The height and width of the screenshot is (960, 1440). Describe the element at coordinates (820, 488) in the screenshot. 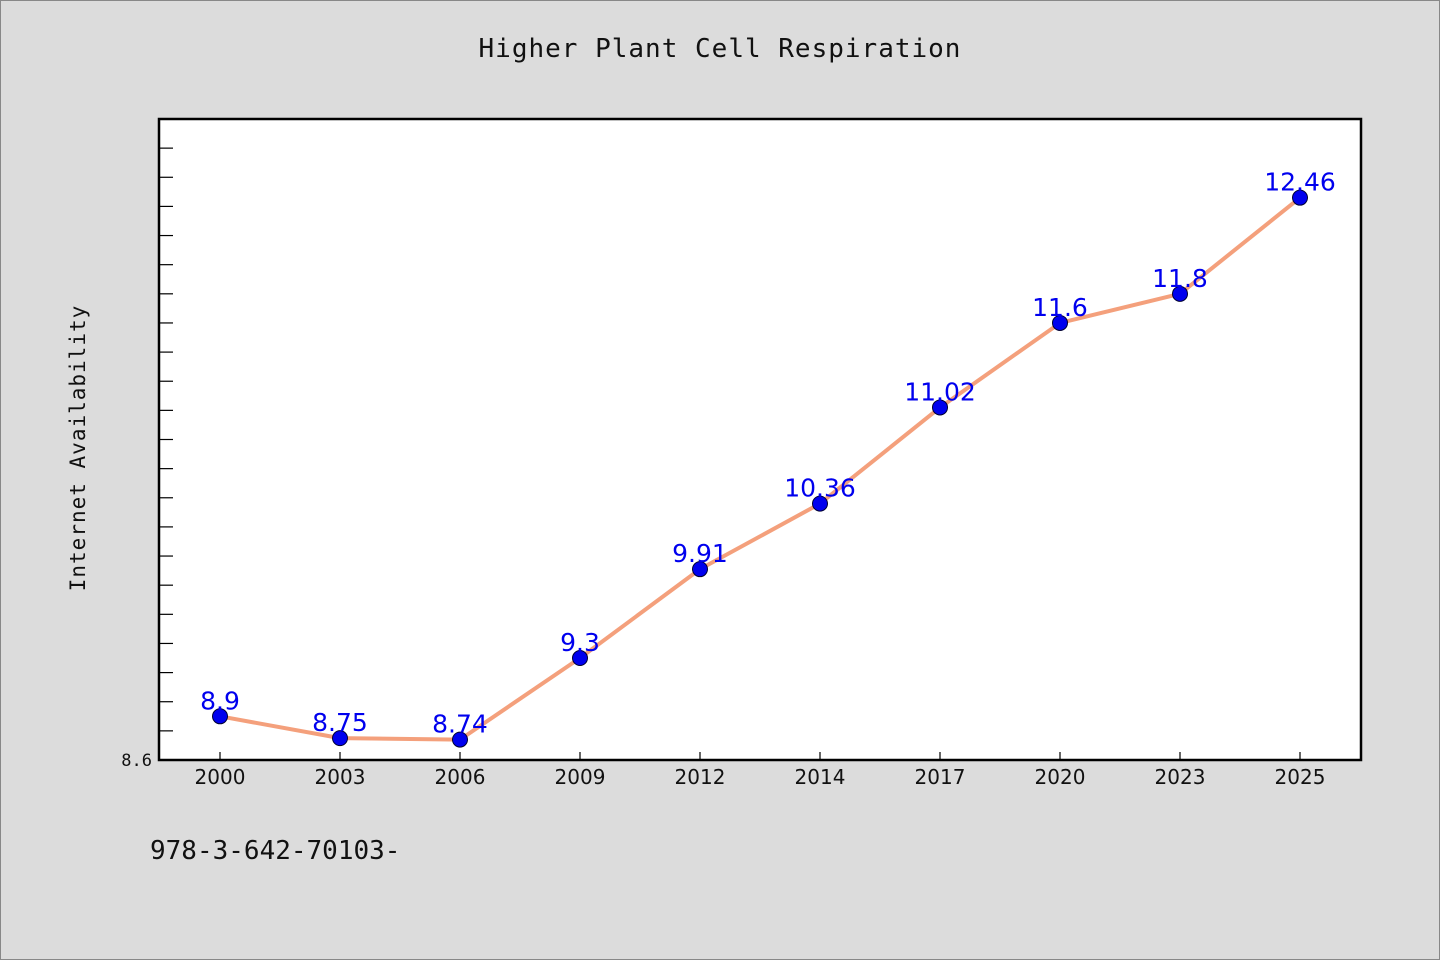

I see `data-label: 10.36` at that location.